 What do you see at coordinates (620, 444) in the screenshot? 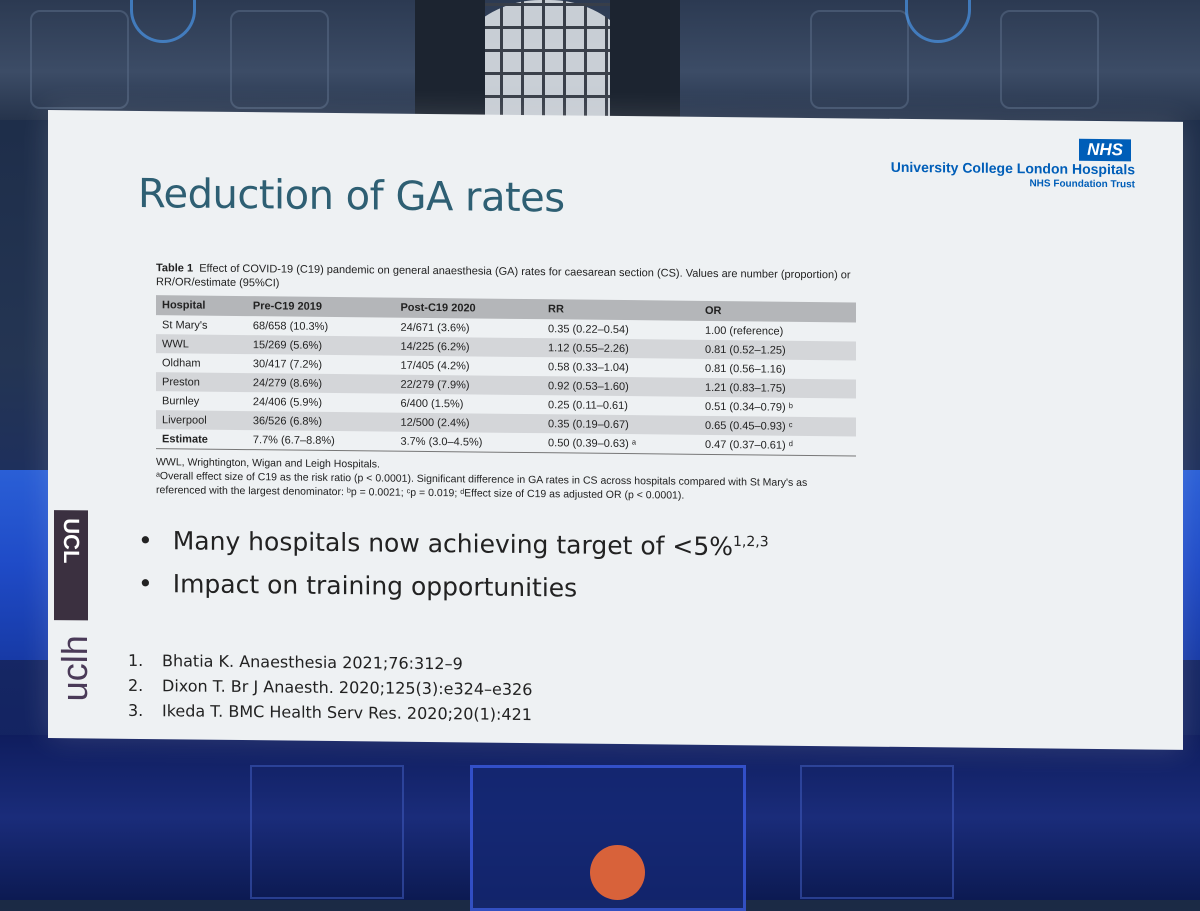
I see `cell: 0.50 (0.39–0.63) ᵃ` at bounding box center [620, 444].